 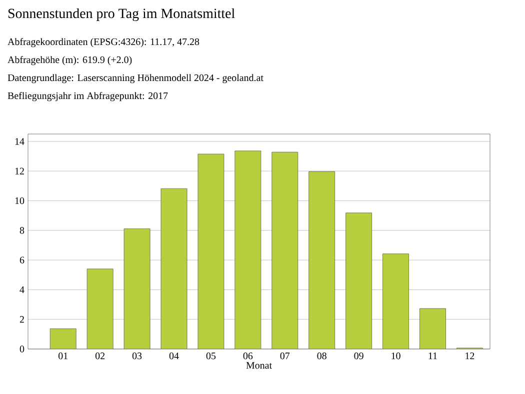 I want to click on x-tick-label: 08, so click(x=321, y=356).